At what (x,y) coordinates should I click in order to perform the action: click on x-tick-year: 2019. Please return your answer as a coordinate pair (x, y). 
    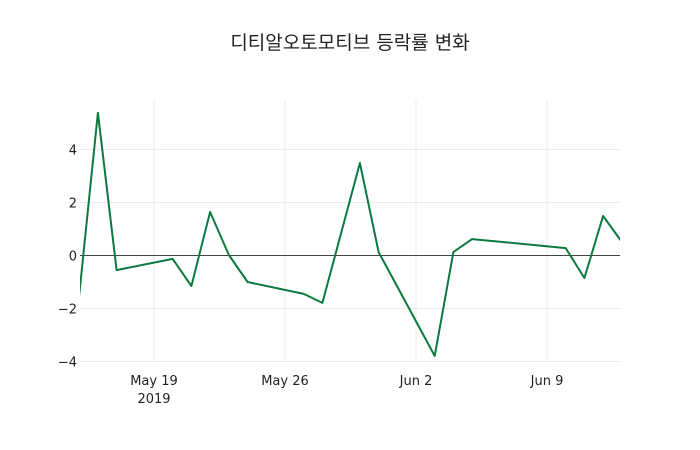
    Looking at the image, I should click on (153, 399).